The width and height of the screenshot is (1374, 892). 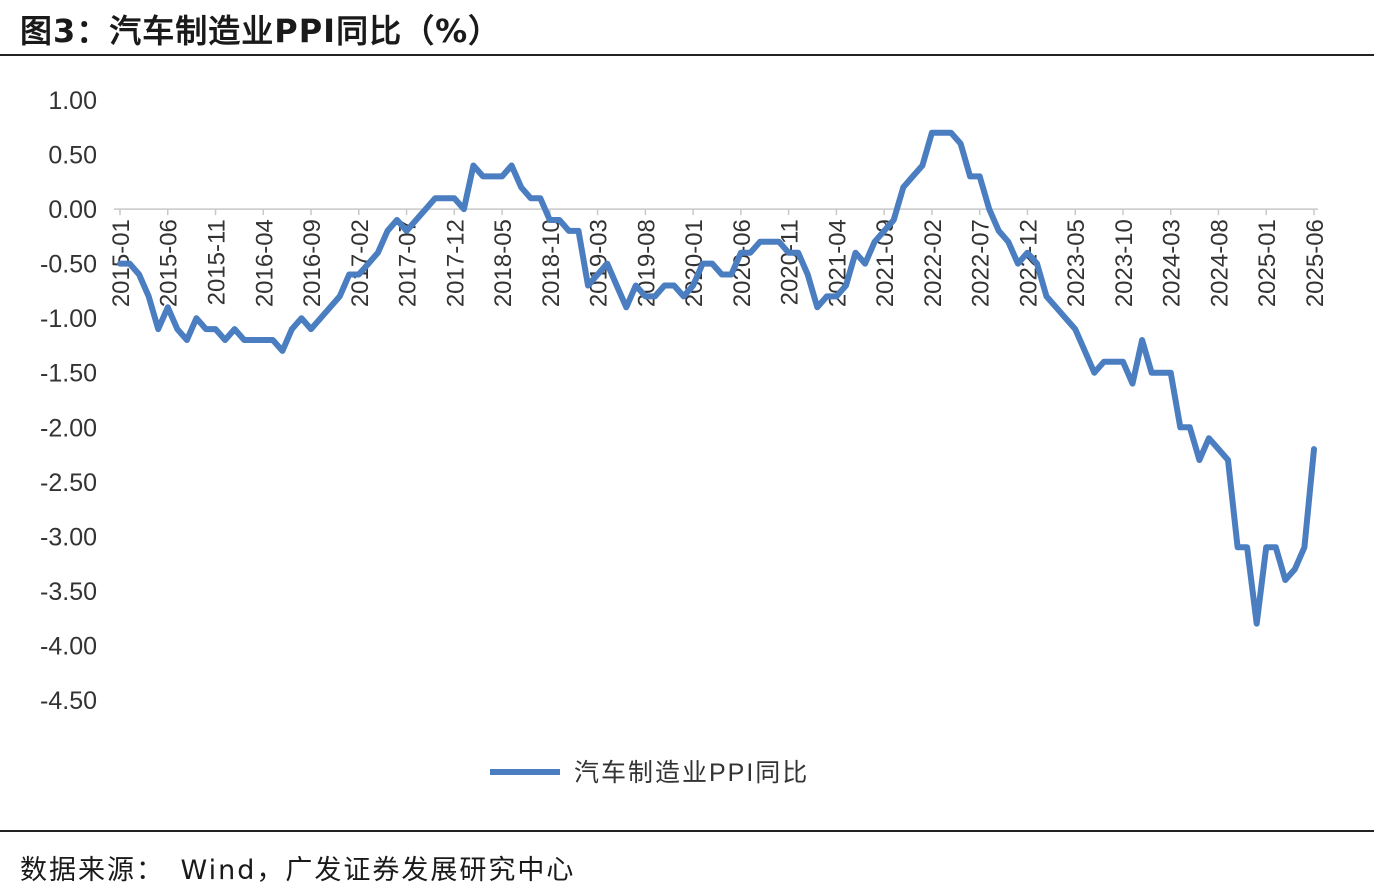 What do you see at coordinates (261, 31) in the screenshot?
I see `page-title: 图3：汽车制造业PPI同比（%）` at bounding box center [261, 31].